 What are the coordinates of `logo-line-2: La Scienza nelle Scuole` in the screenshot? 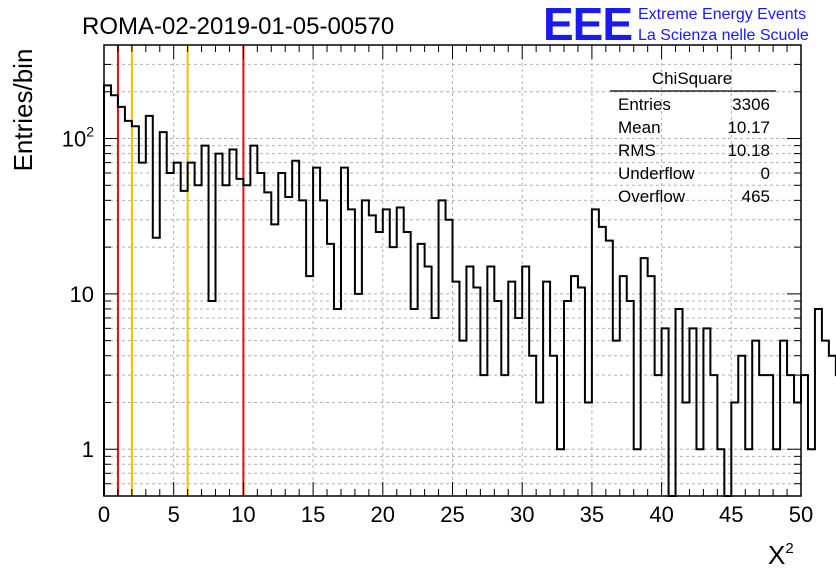 It's located at (723, 35).